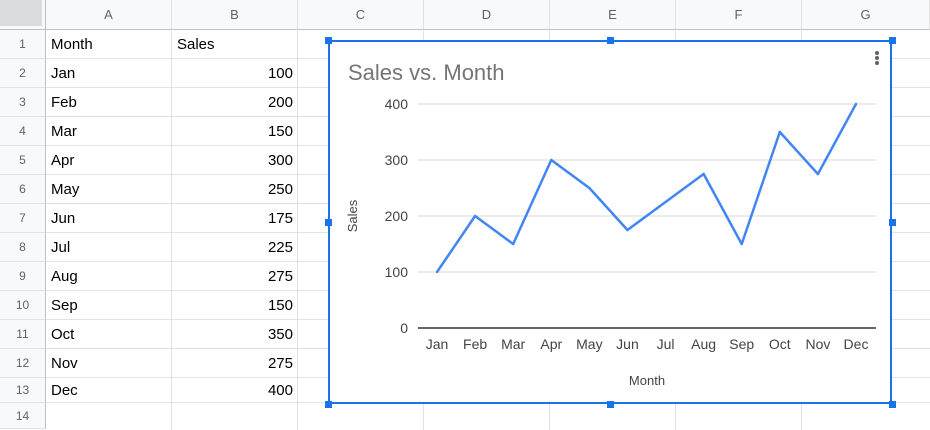 This screenshot has width=930, height=430. What do you see at coordinates (397, 104) in the screenshot?
I see `y-tick-label: 400` at bounding box center [397, 104].